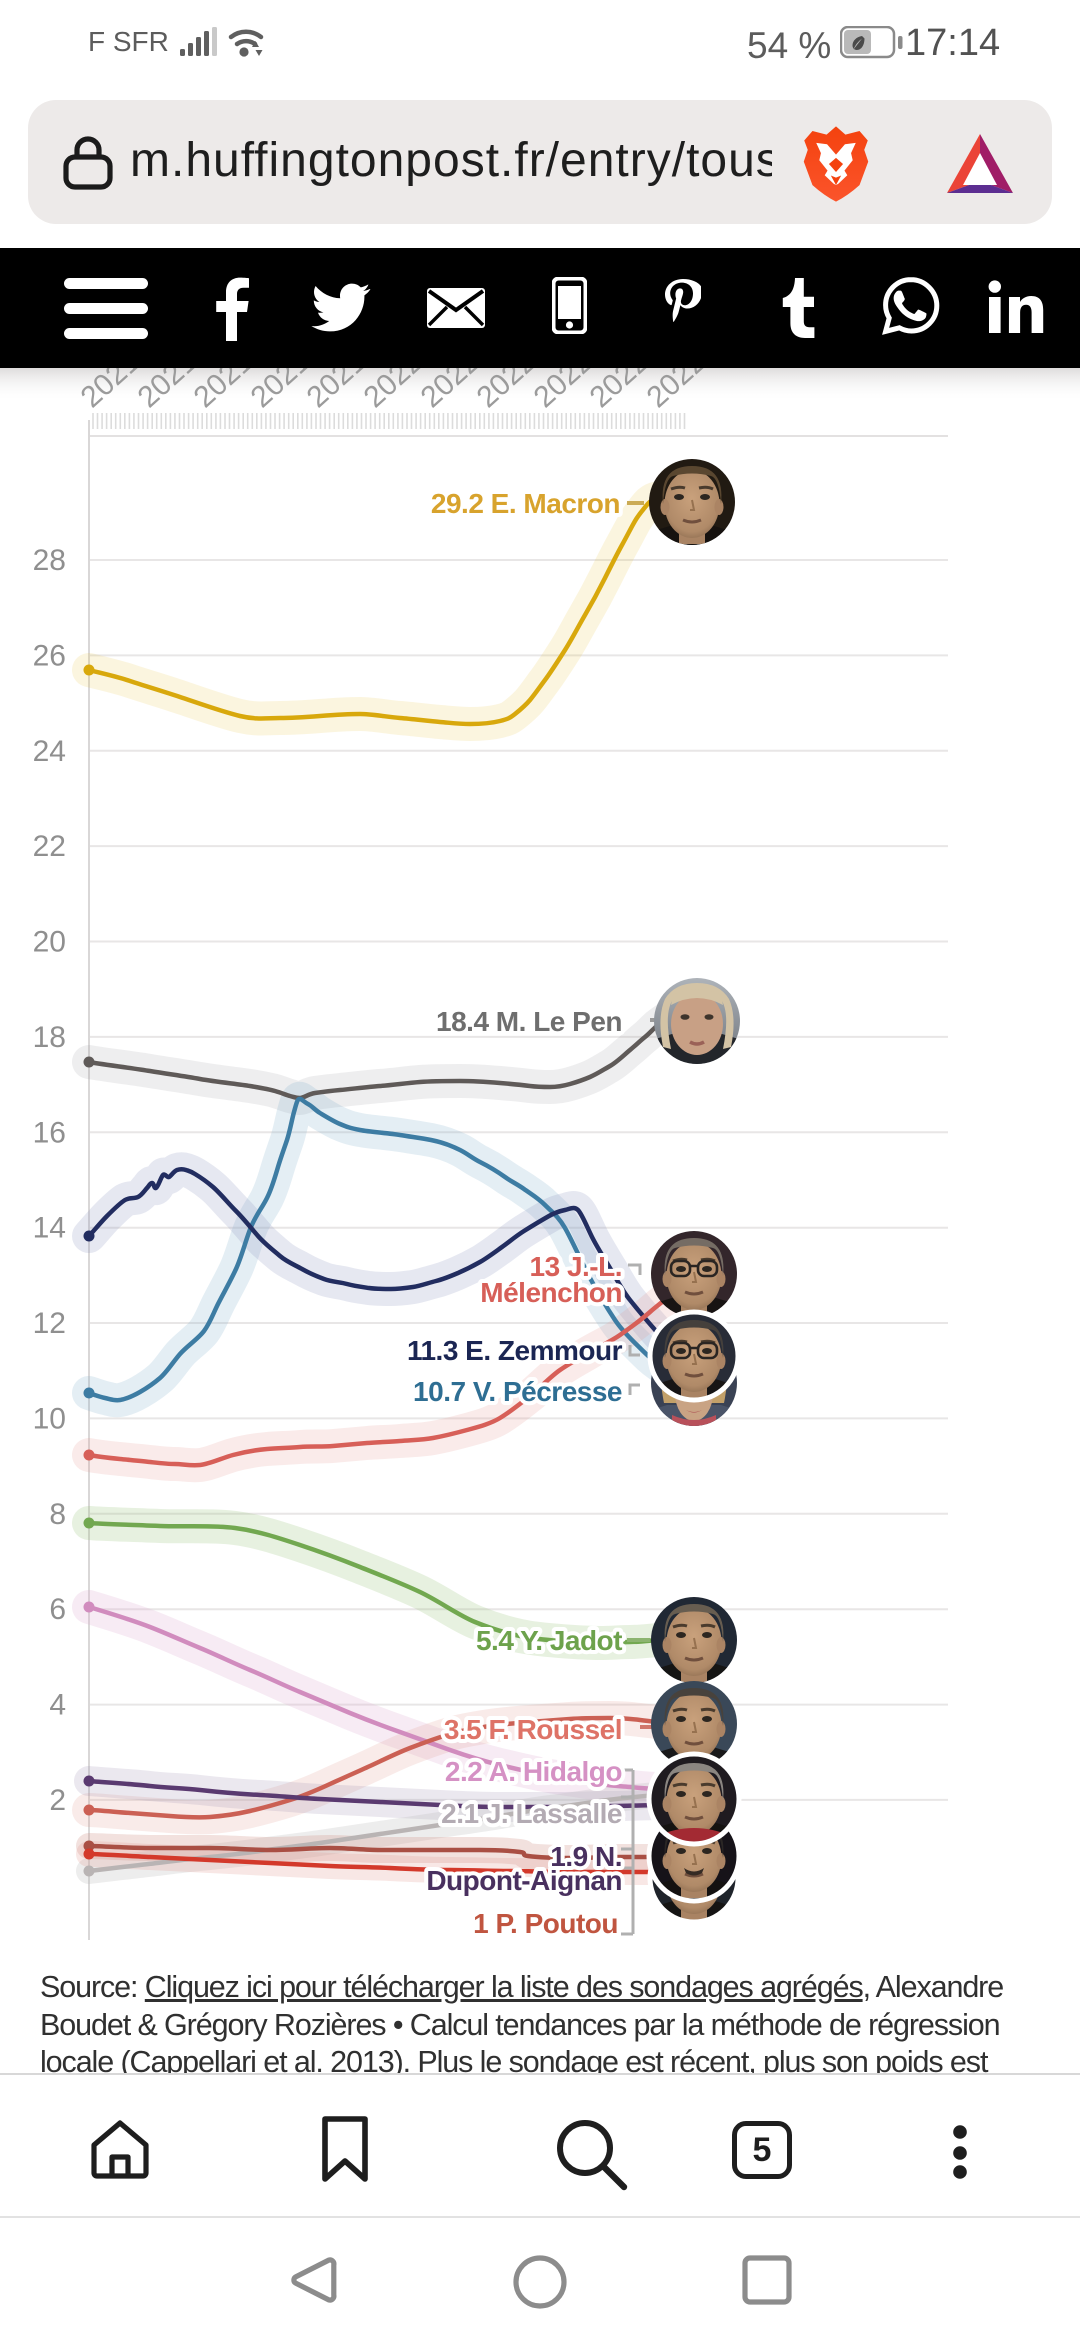  I want to click on svg-text: 2.2 A. Hidalgo, so click(534, 1771).